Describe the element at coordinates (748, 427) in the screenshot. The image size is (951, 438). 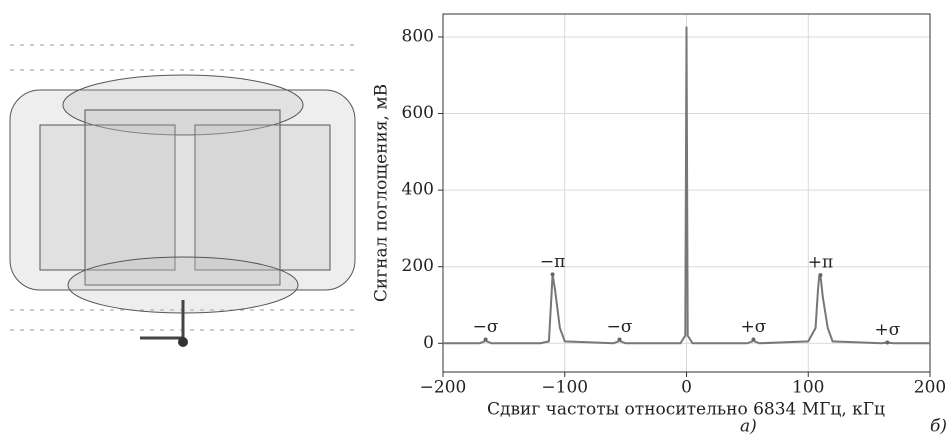
I see `panel-label: а)` at that location.